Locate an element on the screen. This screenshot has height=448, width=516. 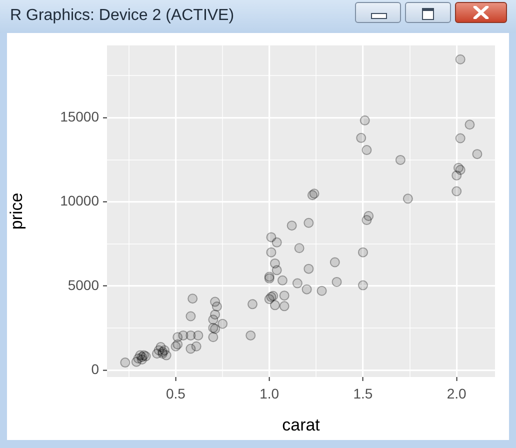
y-tick-label: 10000 is located at coordinates (80, 200).